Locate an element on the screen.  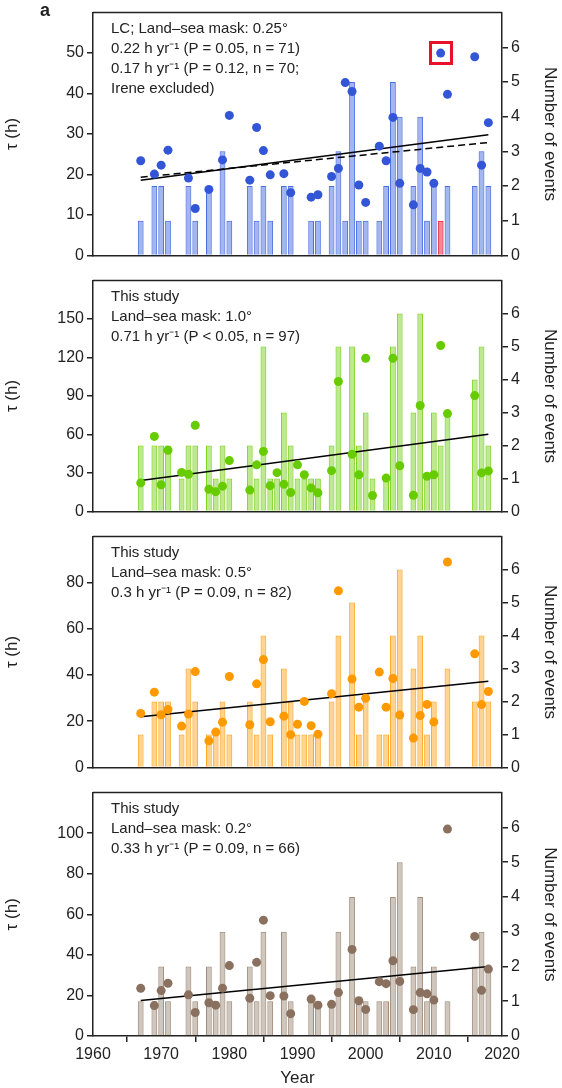
annotation: LC; Land–sea mask: 0.25° is located at coordinates (199, 28).